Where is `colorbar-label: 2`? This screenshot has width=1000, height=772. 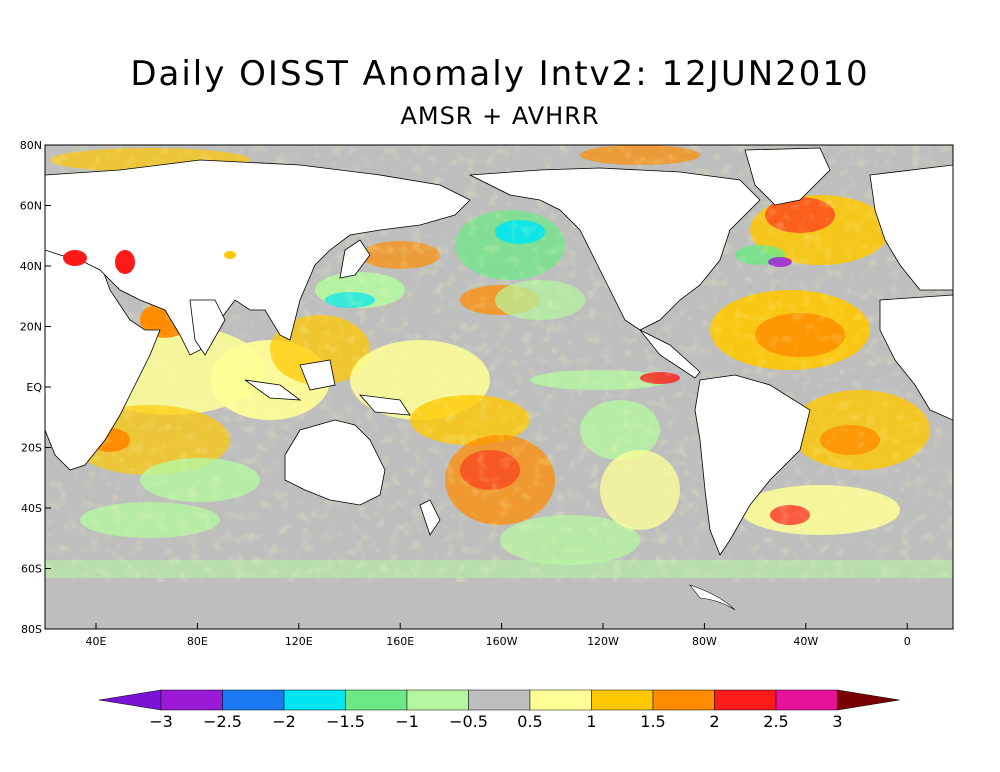 colorbar-label: 2 is located at coordinates (714, 721).